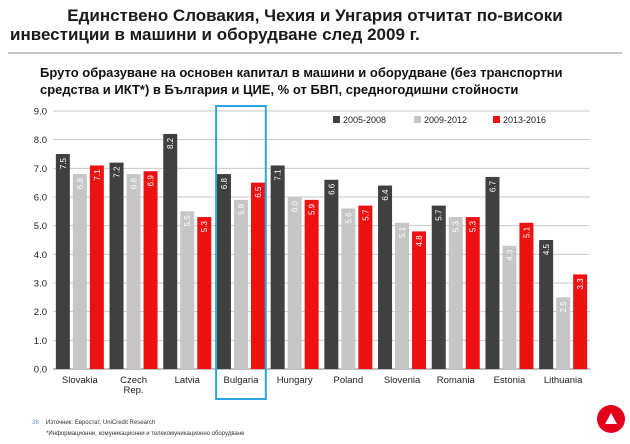 The image size is (630, 444). What do you see at coordinates (563, 307) in the screenshot?
I see `data-label: 2.5` at bounding box center [563, 307].